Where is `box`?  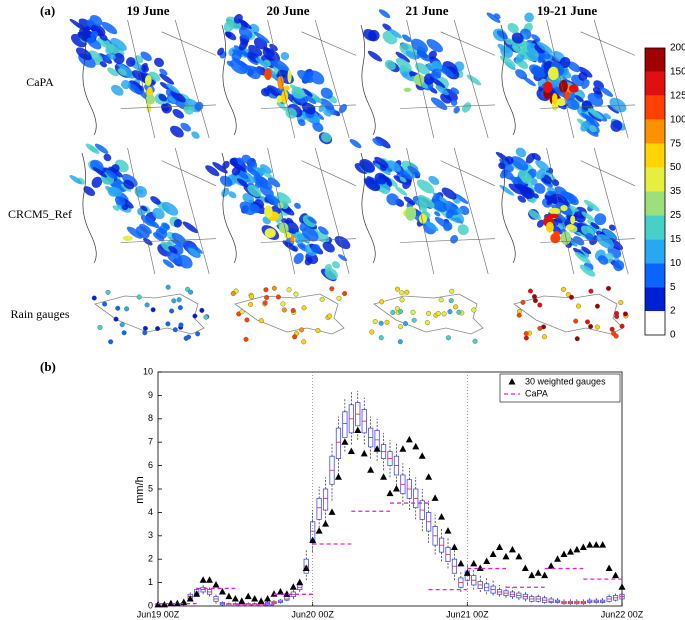 box is located at coordinates (287, 598).